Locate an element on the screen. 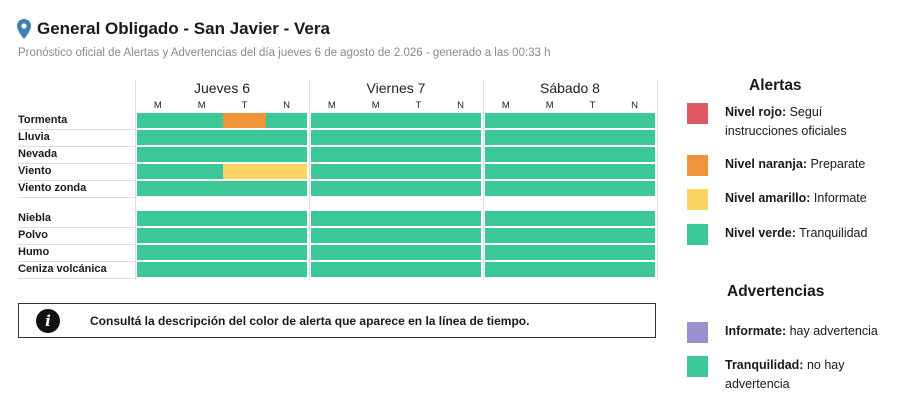 Image resolution: width=900 pixels, height=401 pixels. row-label: Polvo is located at coordinates (33, 235).